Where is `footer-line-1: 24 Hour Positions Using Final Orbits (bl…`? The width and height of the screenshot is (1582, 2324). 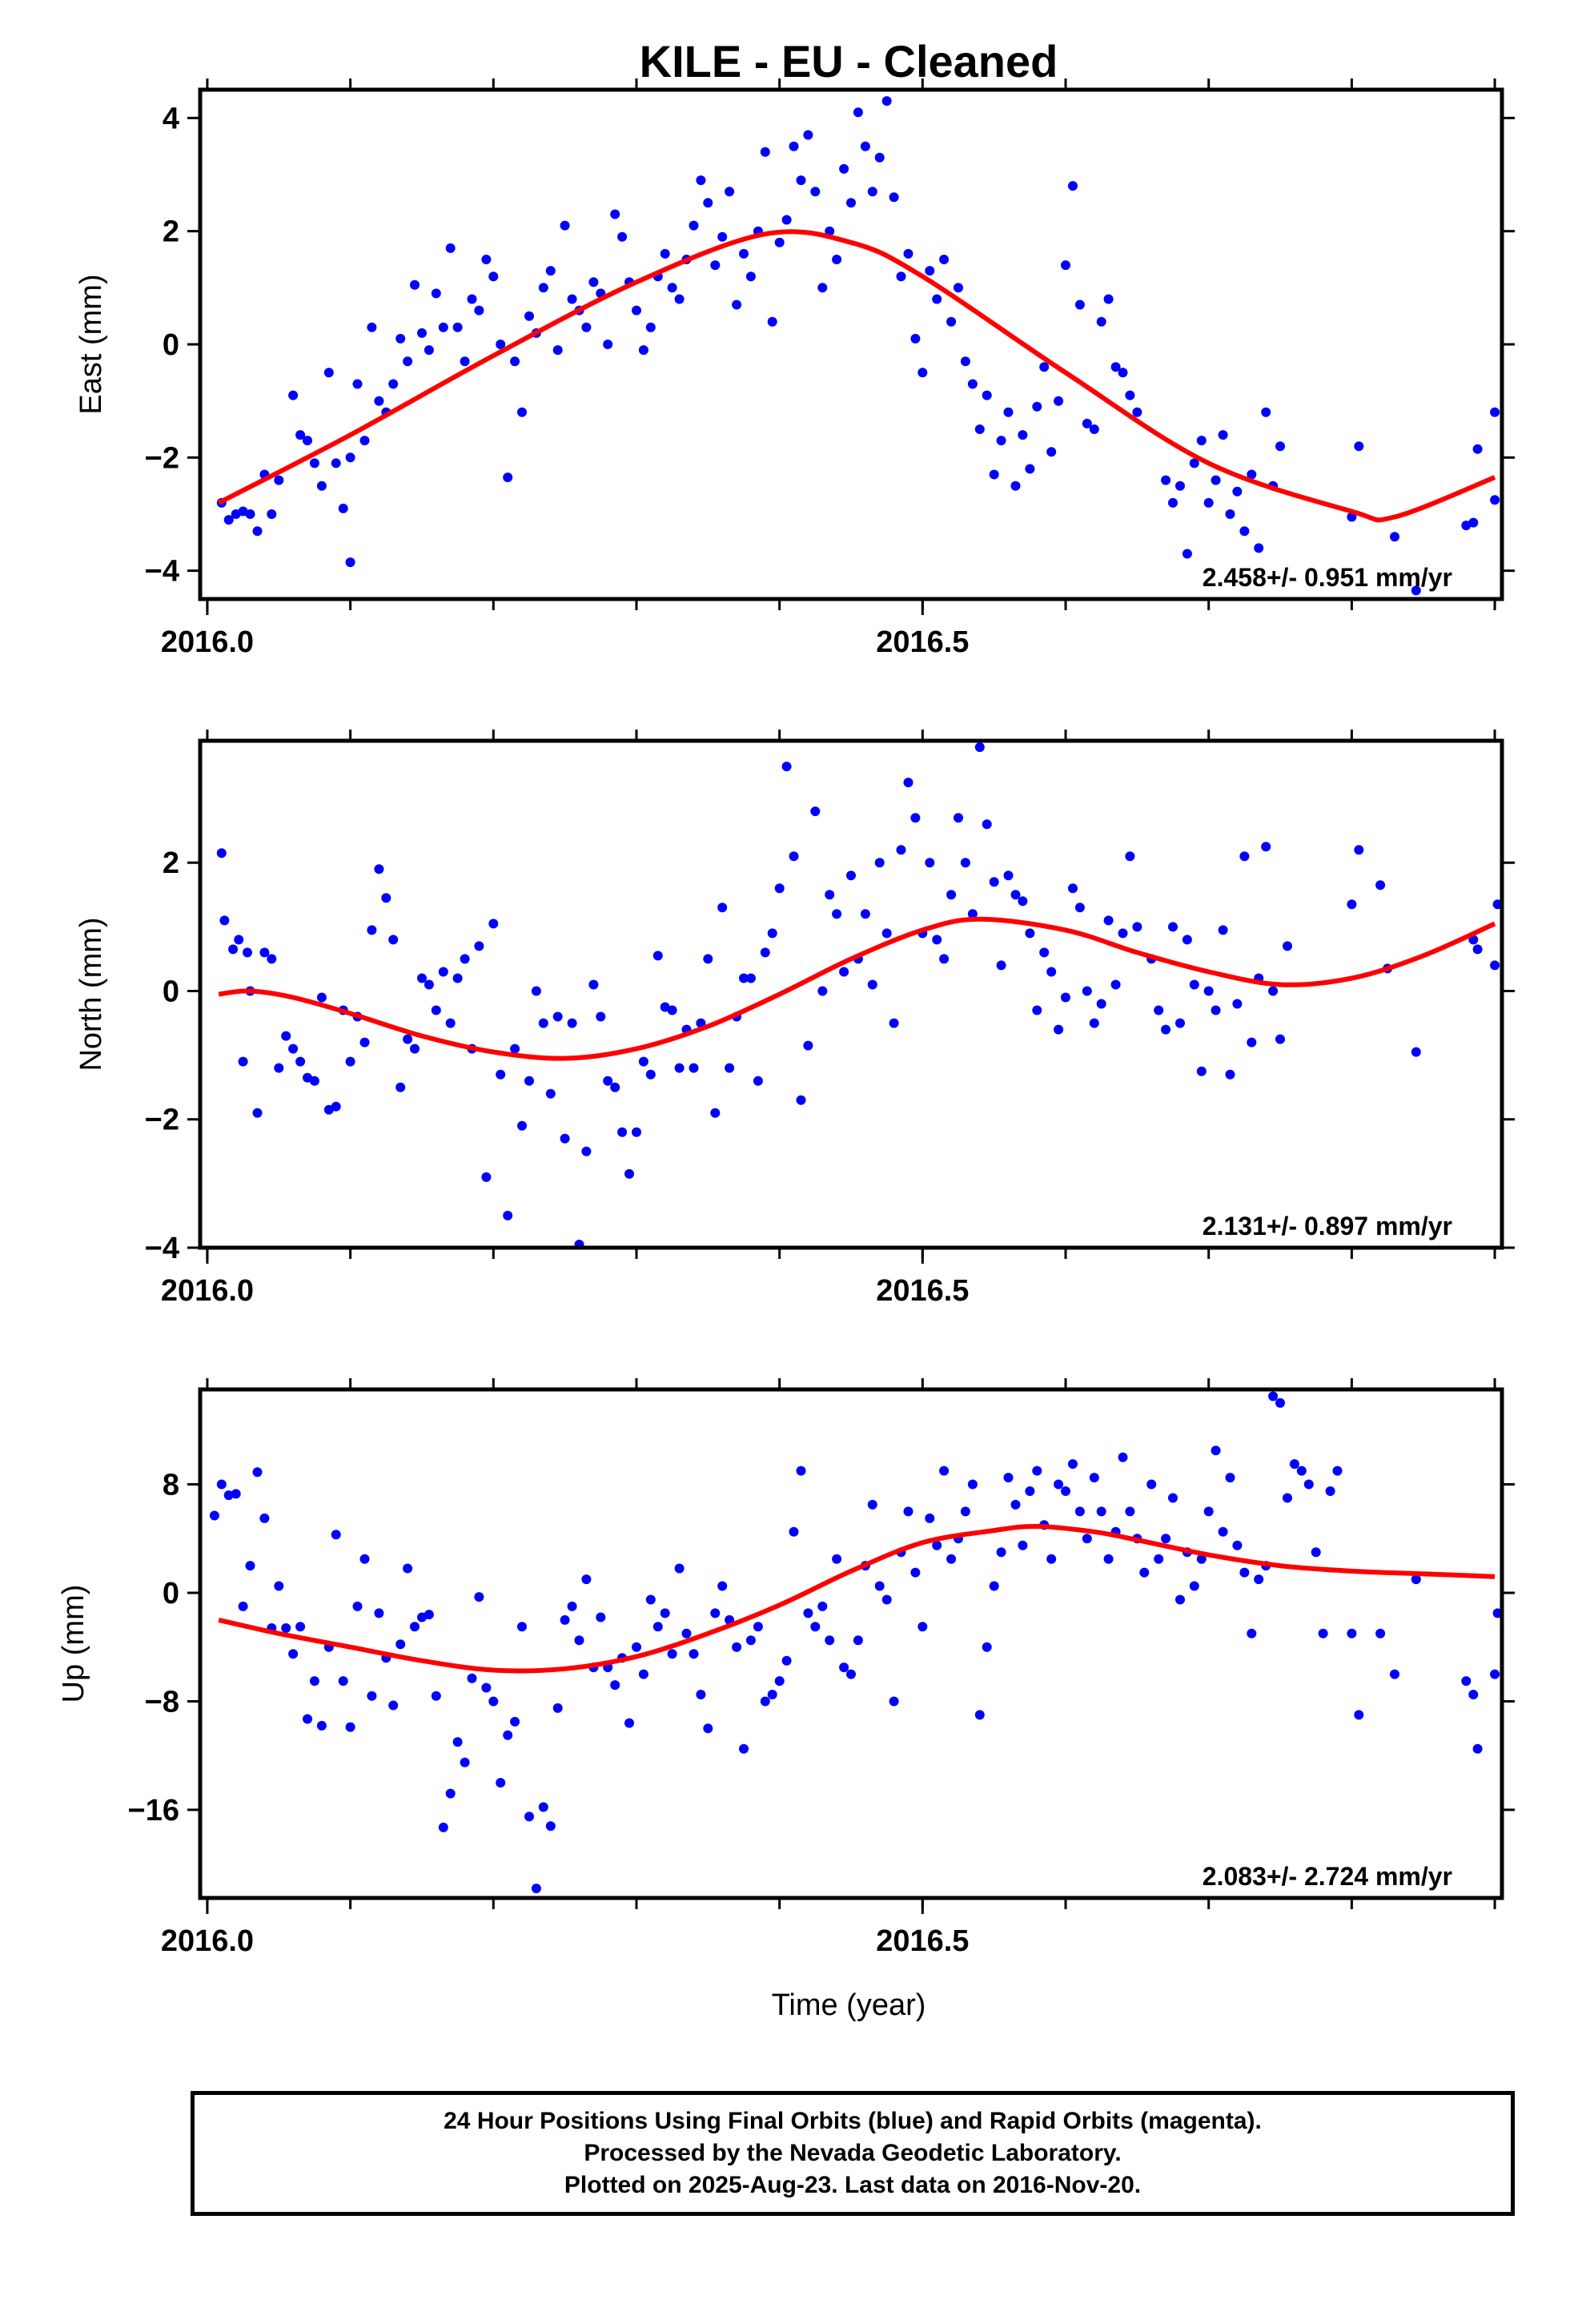 footer-line-1: 24 Hour Positions Using Final Orbits (bl… is located at coordinates (853, 2121).